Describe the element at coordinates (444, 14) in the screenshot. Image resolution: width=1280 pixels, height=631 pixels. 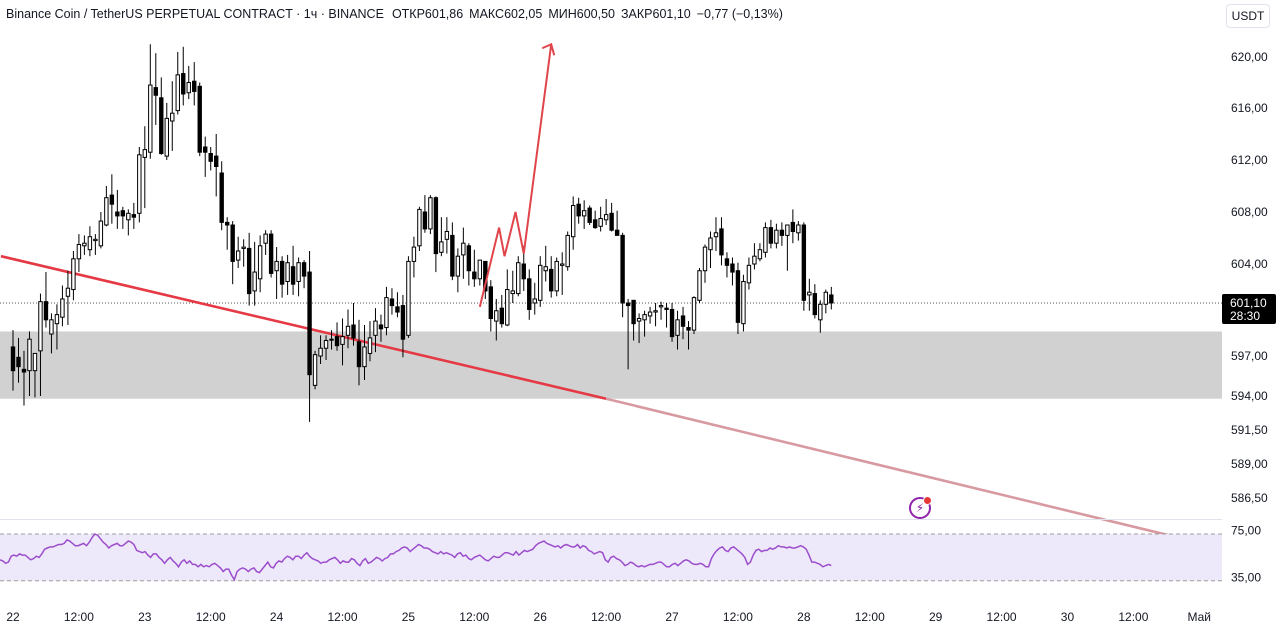
I see `open-value: 601,86` at that location.